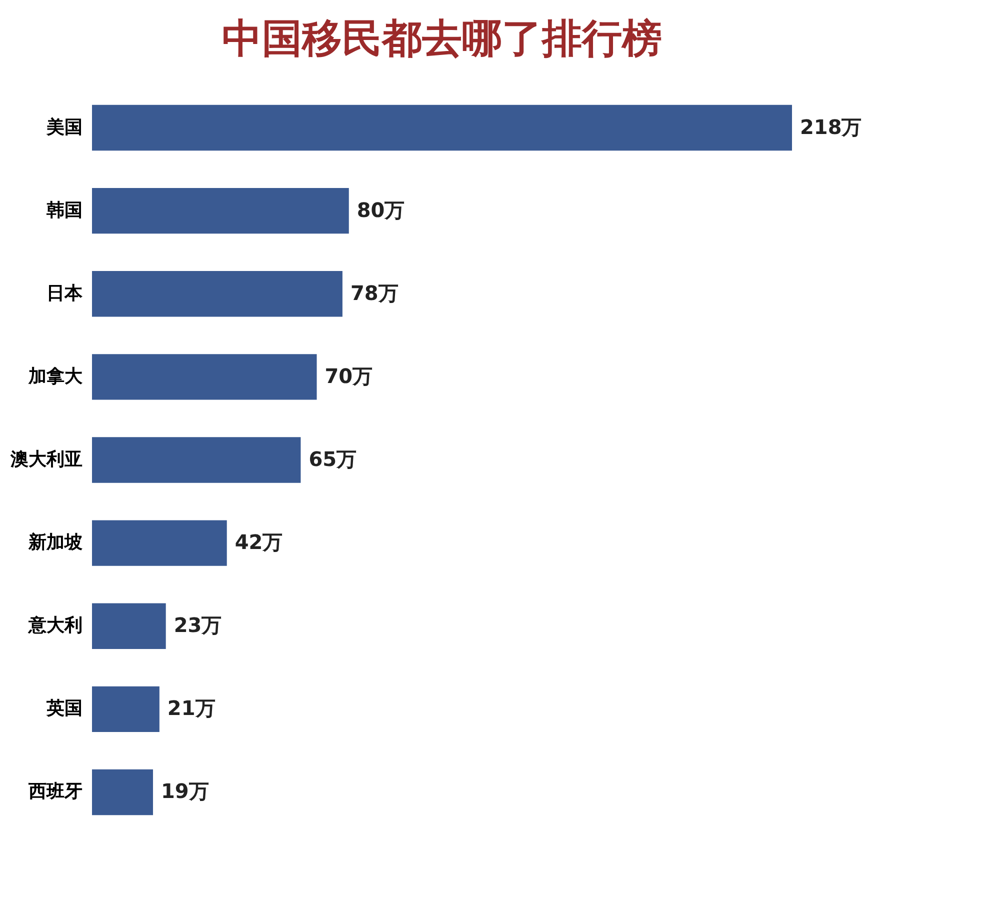 This screenshot has width=983, height=911. What do you see at coordinates (380, 210) in the screenshot?
I see `data-label: 80万` at bounding box center [380, 210].